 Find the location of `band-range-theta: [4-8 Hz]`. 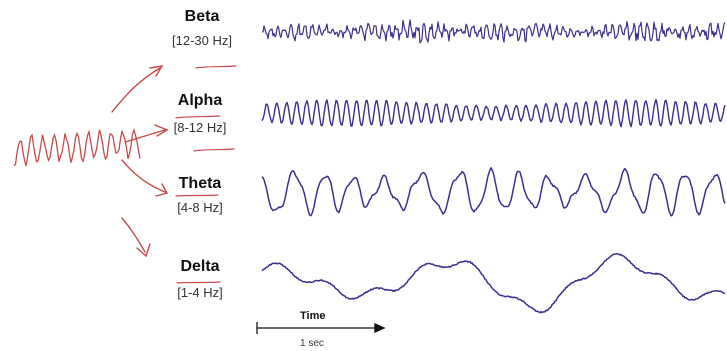

band-range-theta: [4-8 Hz] is located at coordinates (200, 207).